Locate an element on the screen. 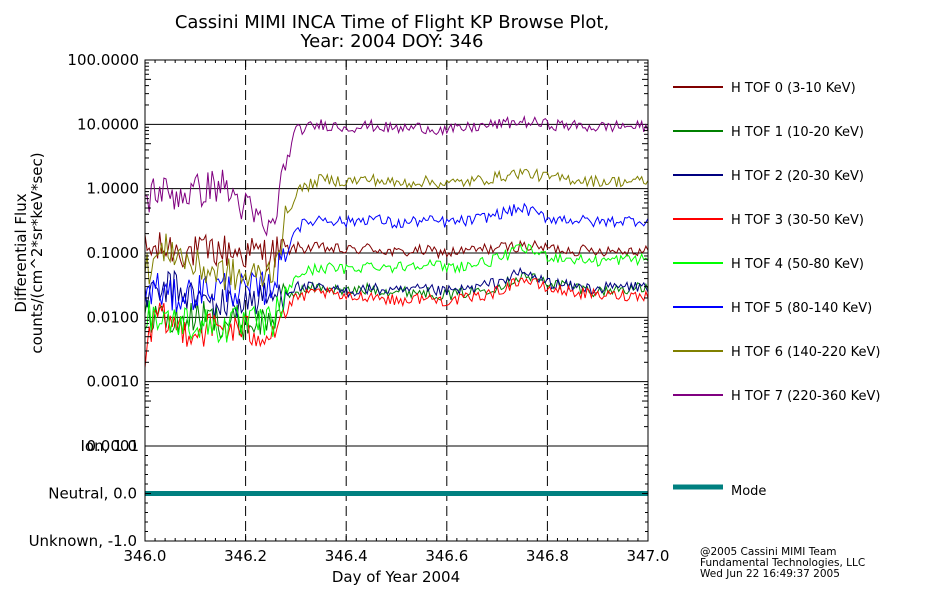  legend-label: H TOF 0 (3-10 KeV) is located at coordinates (793, 88).